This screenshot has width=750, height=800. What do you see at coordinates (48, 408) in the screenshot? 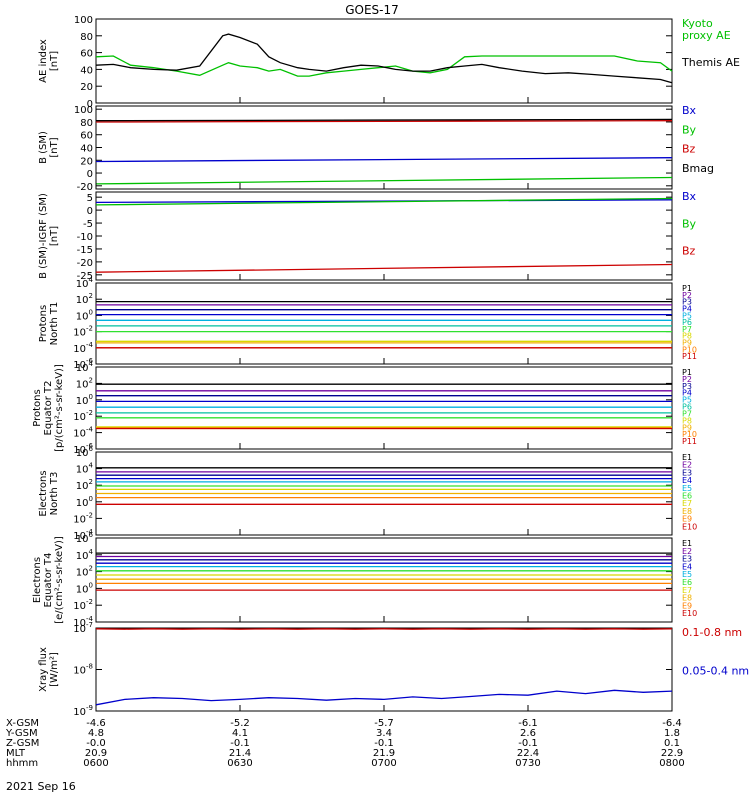
I see `y-axis-title: ProtonsEquator T2[p/(cm²-s-sr-keV)]` at bounding box center [48, 408].